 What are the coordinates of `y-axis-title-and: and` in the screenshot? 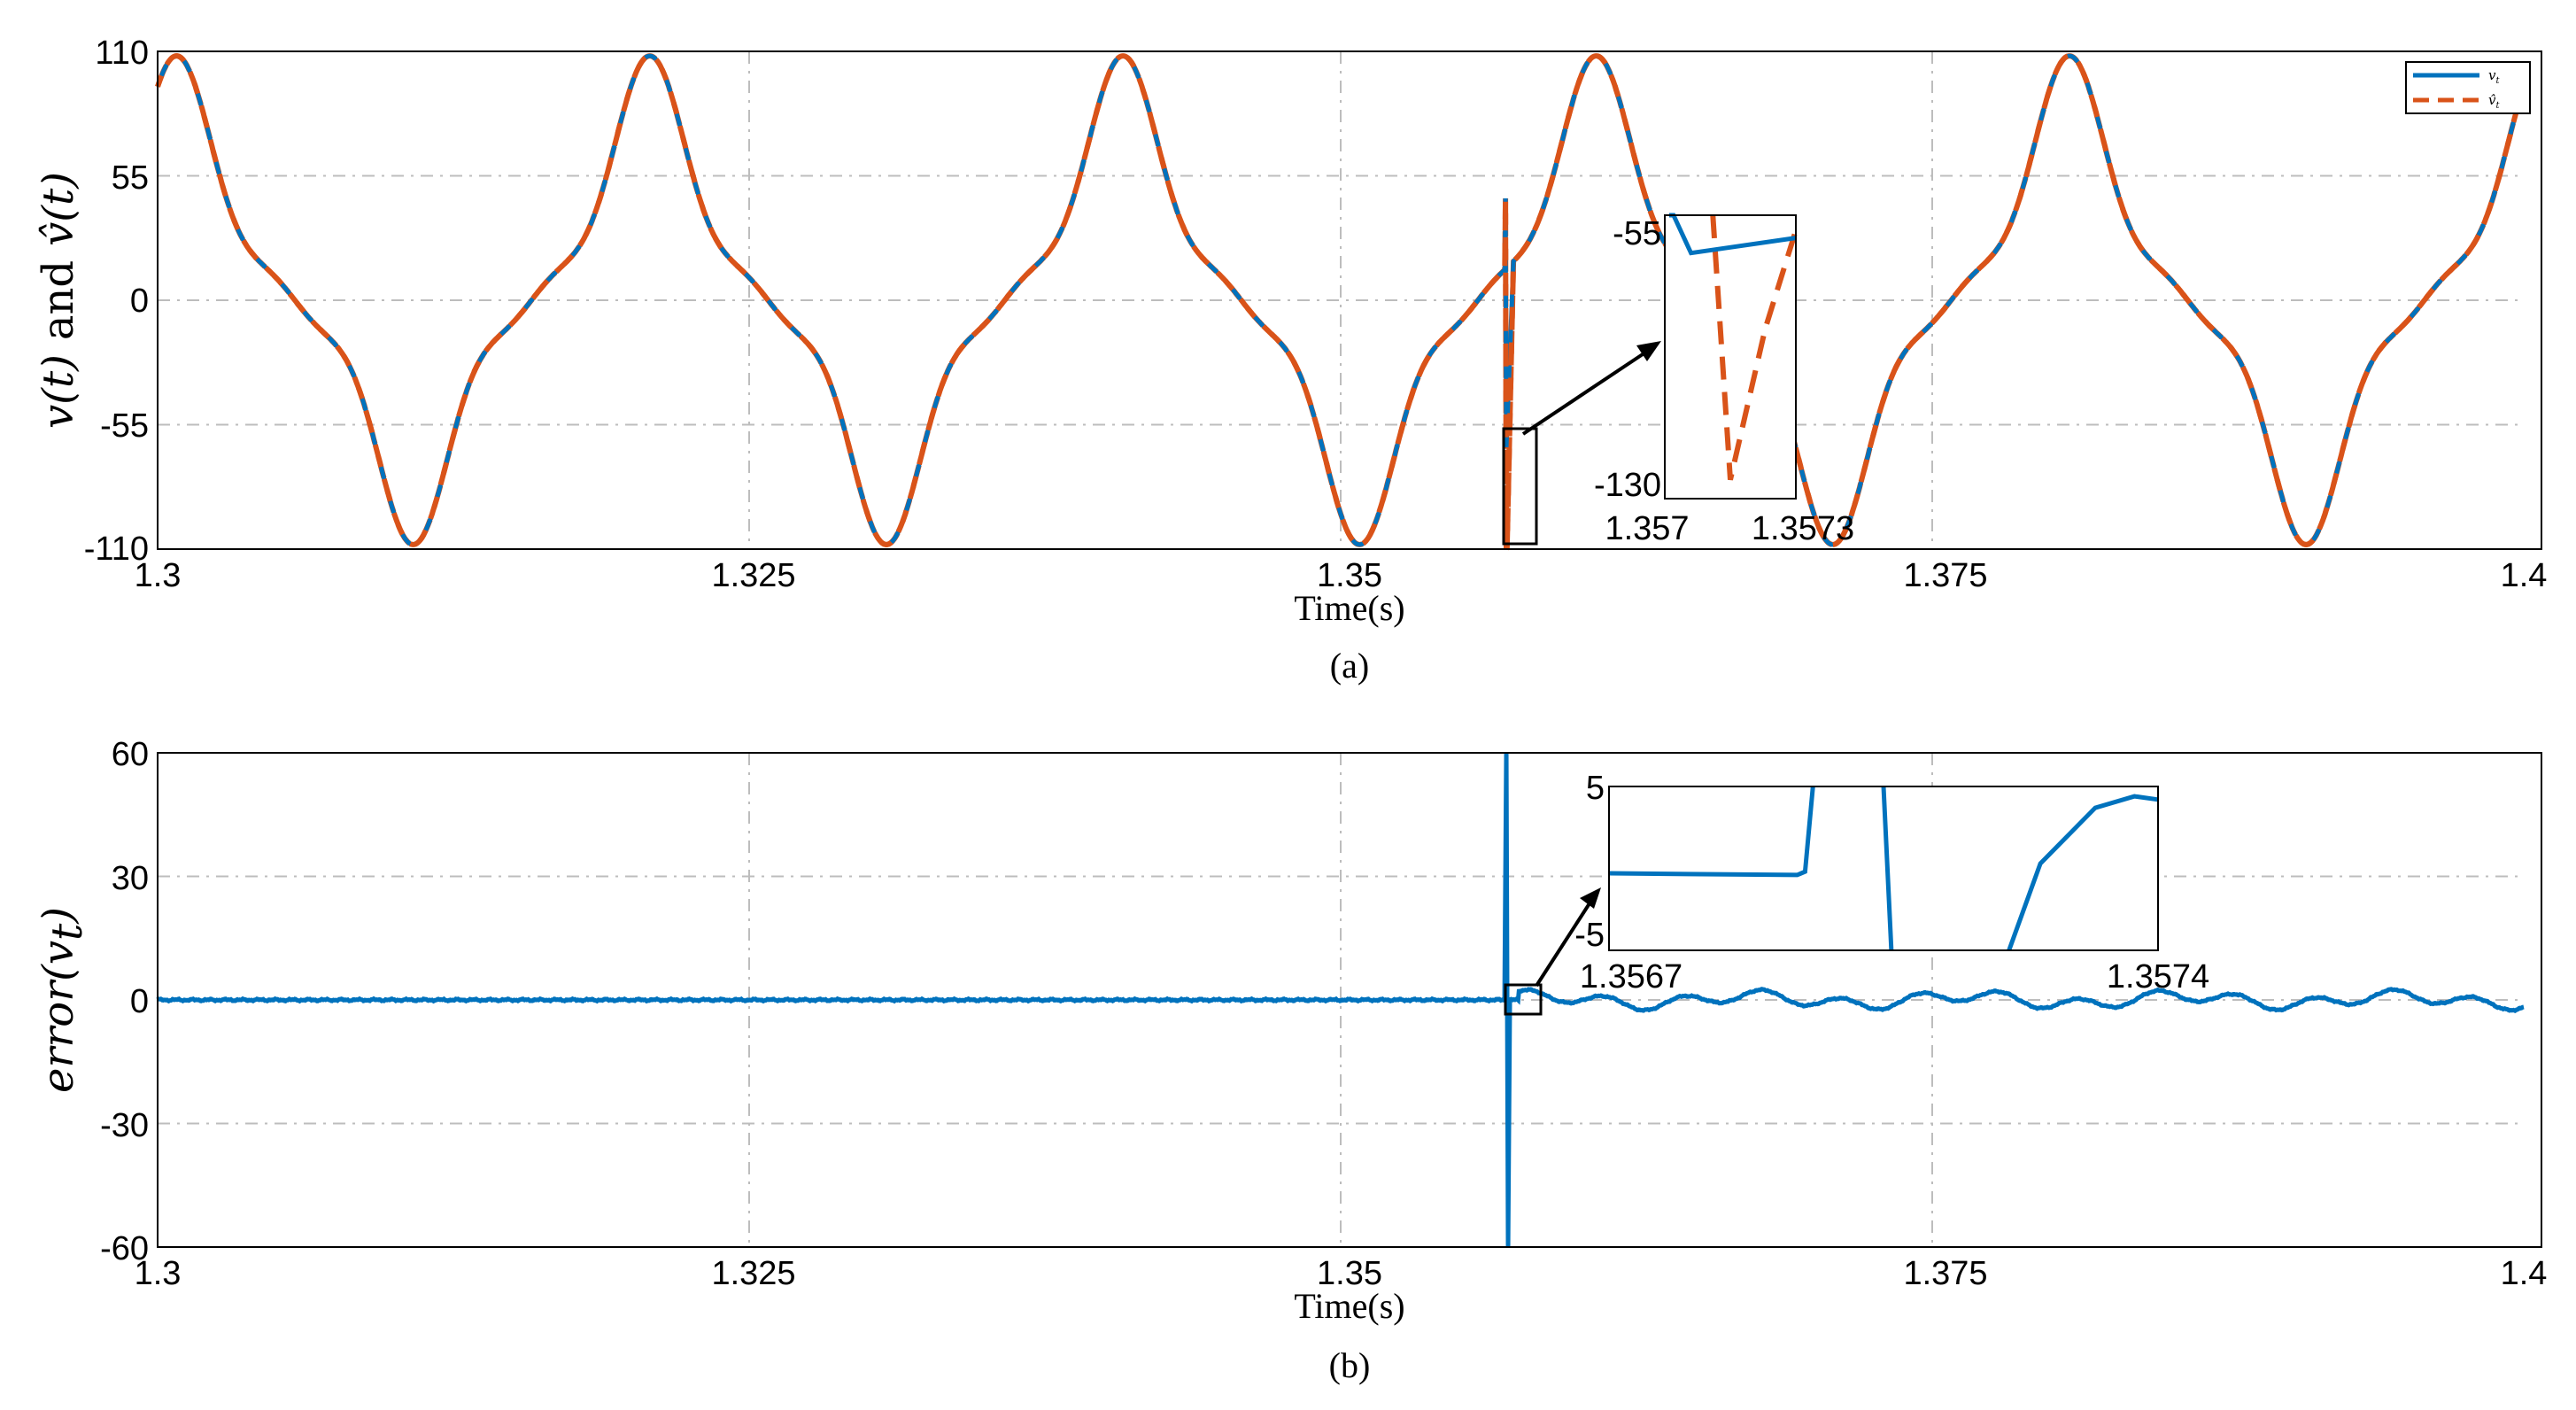 It's located at (59, 300).